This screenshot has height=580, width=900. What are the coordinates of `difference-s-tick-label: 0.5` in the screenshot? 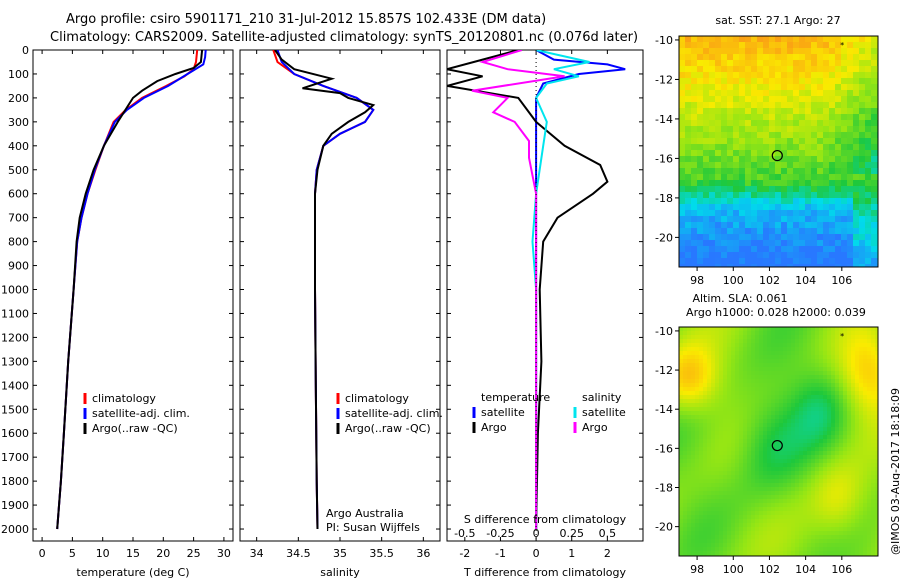 It's located at (608, 533).